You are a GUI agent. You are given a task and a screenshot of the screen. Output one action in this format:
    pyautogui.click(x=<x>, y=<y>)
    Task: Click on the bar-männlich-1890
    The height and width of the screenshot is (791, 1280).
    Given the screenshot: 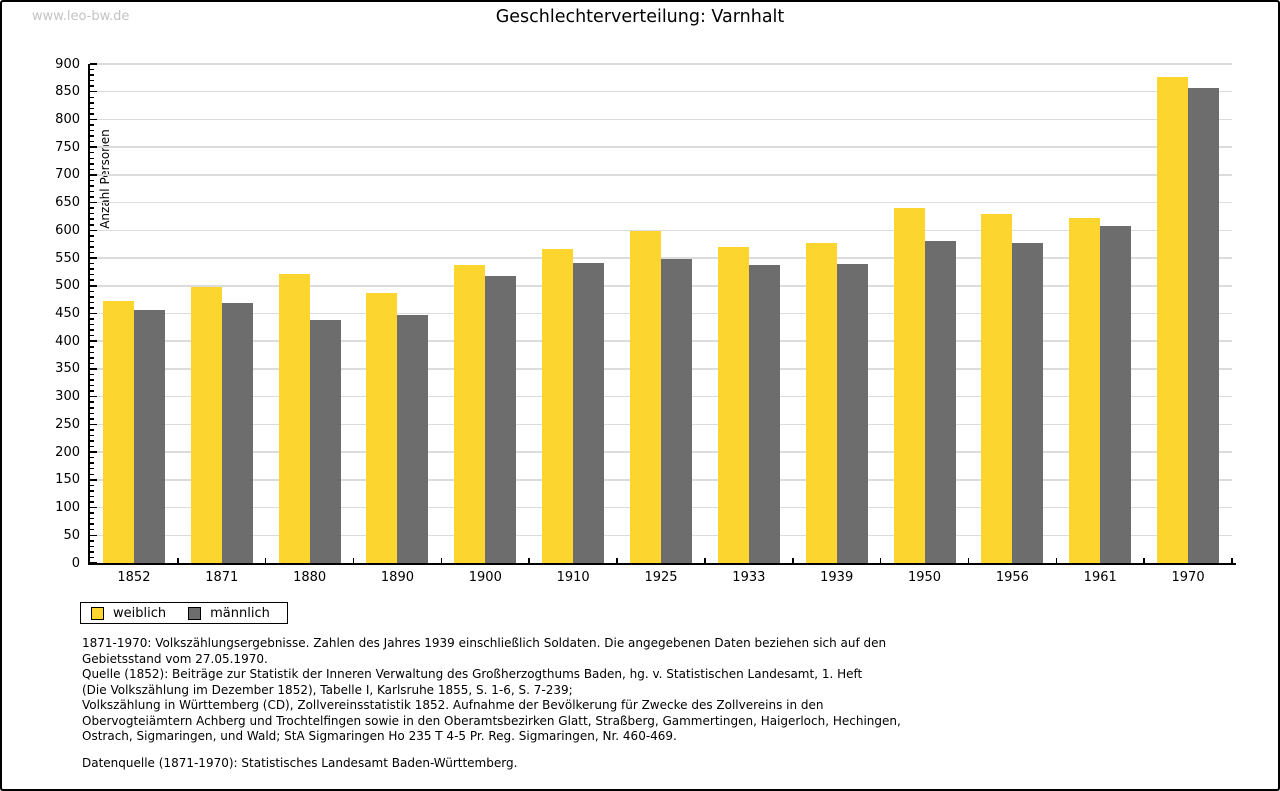 What is the action you would take?
    pyautogui.click(x=413, y=438)
    